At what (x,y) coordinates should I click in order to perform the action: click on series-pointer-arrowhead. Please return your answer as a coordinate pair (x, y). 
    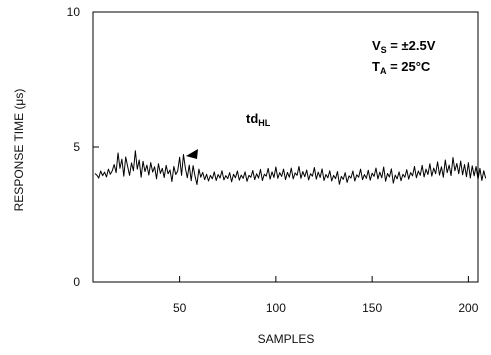
    Looking at the image, I should click on (192, 154).